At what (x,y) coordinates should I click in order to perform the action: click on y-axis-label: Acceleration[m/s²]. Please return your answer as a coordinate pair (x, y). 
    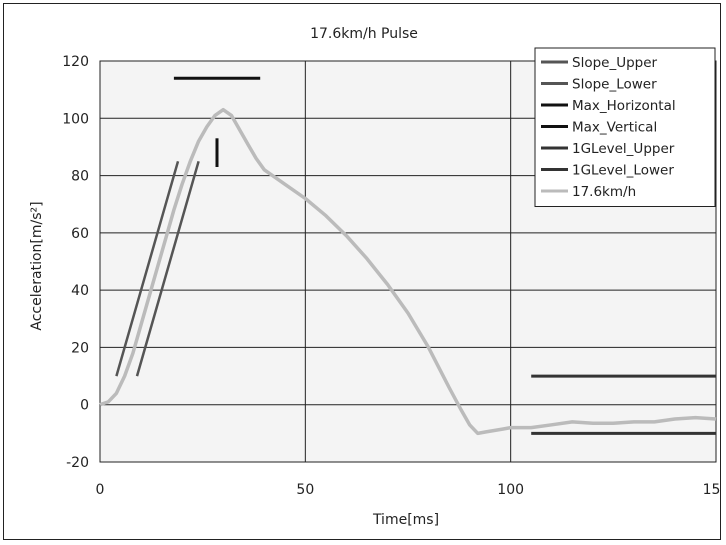
    Looking at the image, I should click on (37, 265).